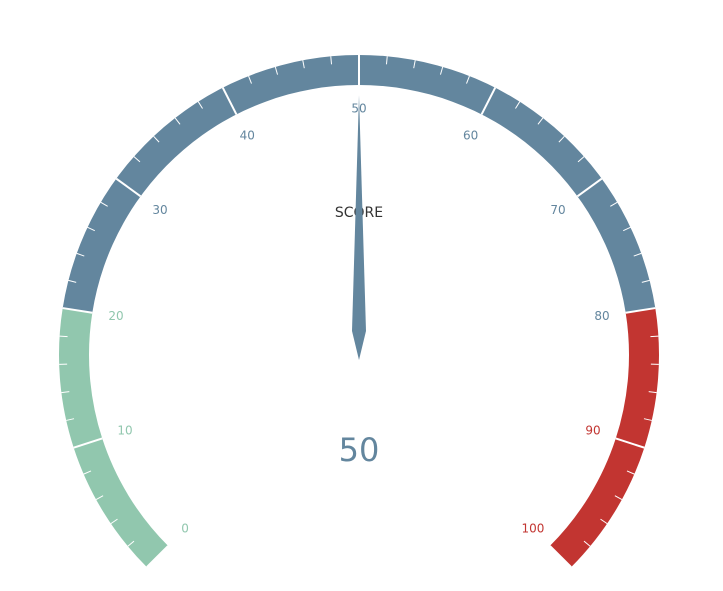  Describe the element at coordinates (115, 316) in the screenshot. I see `tick-label-20: 20` at that location.